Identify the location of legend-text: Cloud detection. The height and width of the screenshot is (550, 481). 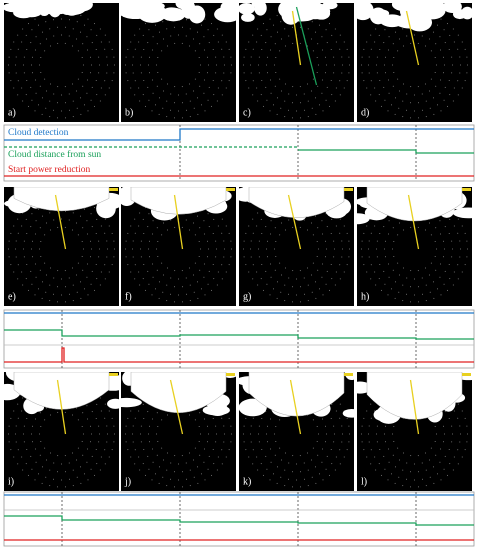
(38, 133).